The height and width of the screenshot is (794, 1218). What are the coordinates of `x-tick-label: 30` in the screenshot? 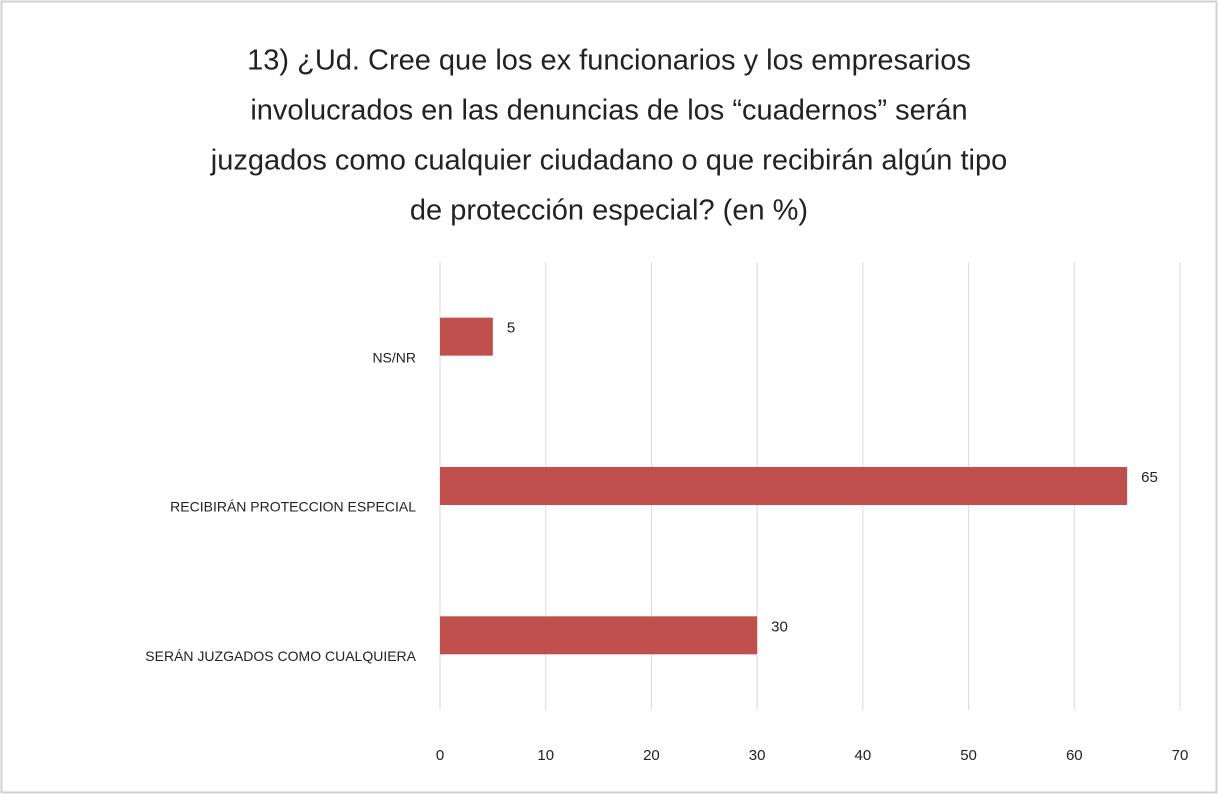 It's located at (757, 755).